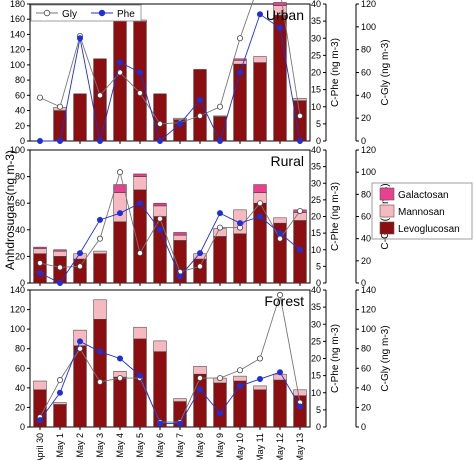 The image size is (474, 460). Describe the element at coordinates (220, 445) in the screenshot. I see `x-tick-label: May 9` at that location.